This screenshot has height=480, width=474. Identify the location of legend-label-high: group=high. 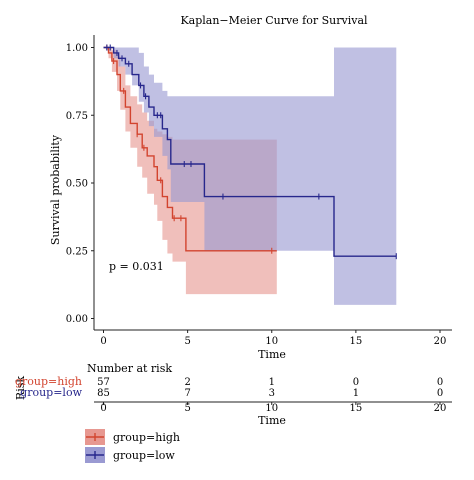
(146, 437).